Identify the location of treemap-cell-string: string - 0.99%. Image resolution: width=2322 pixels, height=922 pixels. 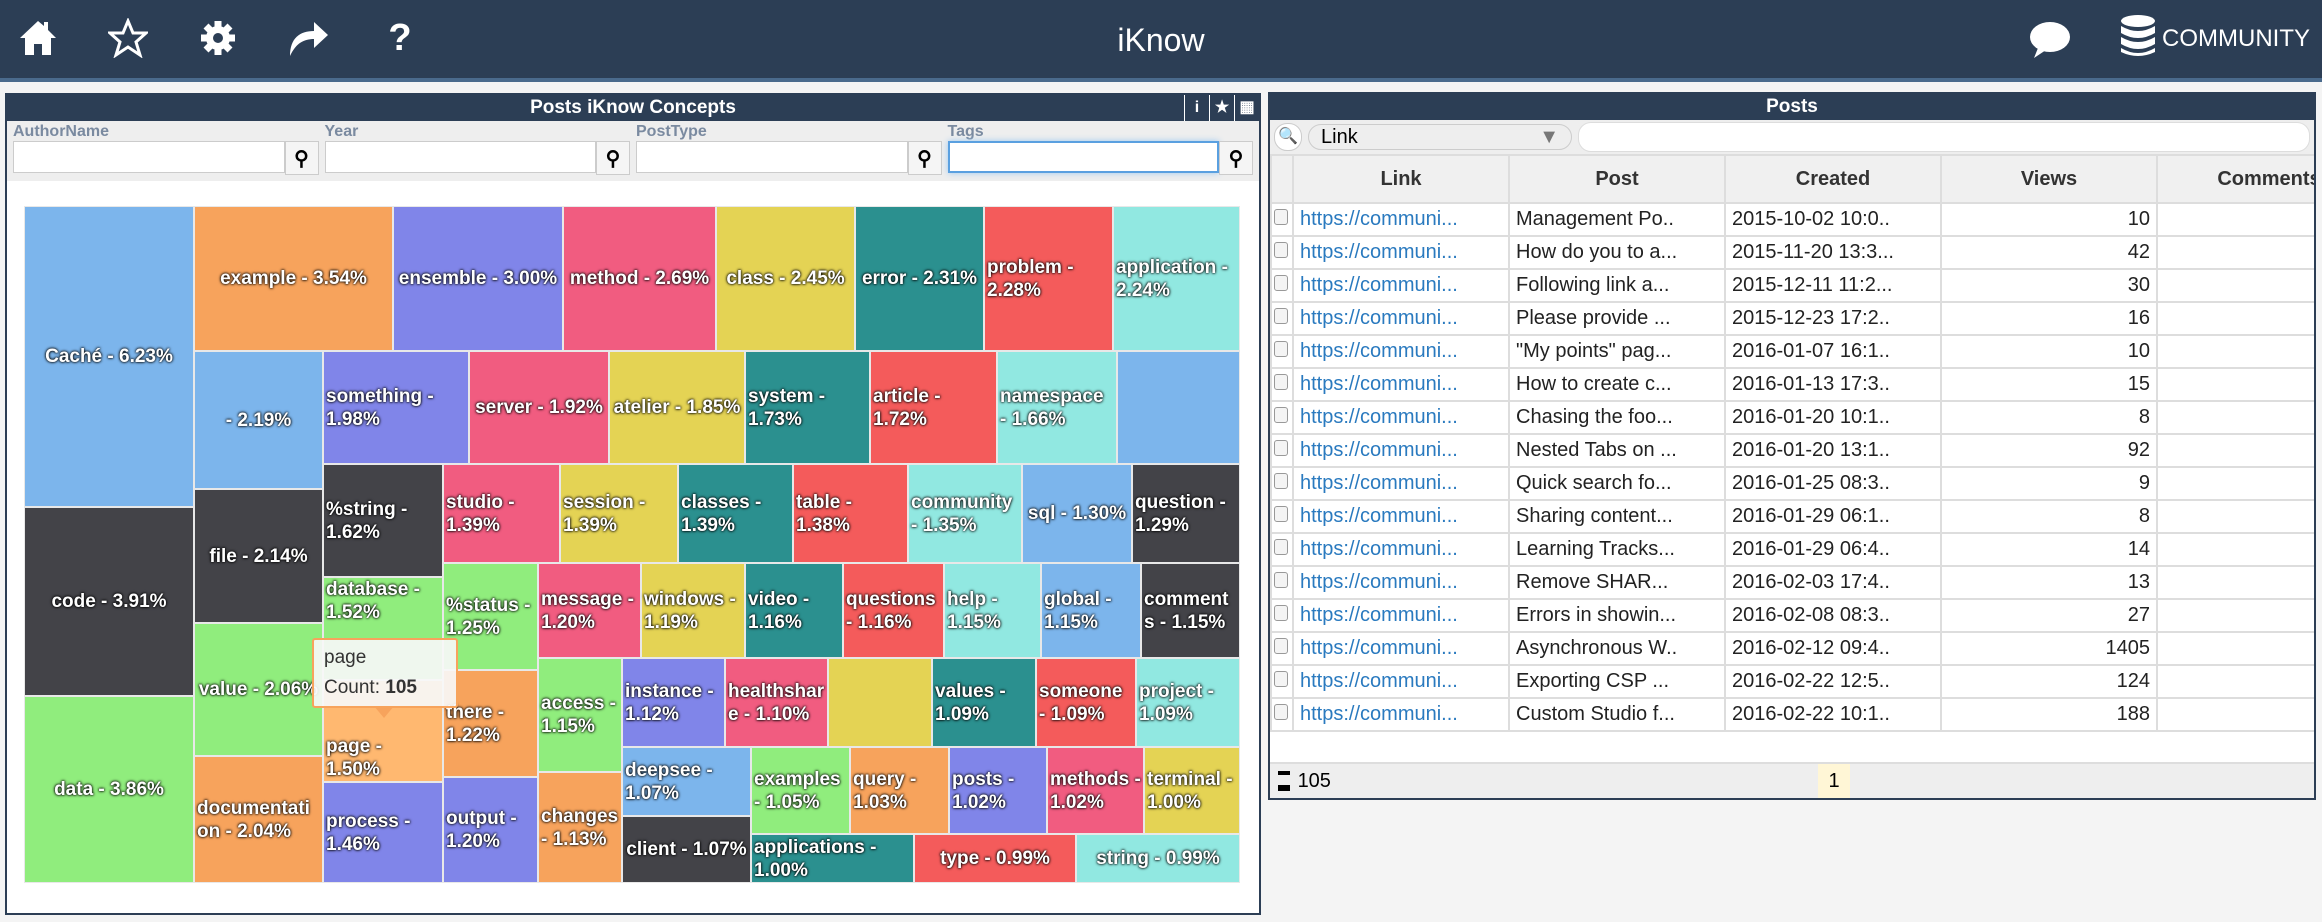
(1158, 858).